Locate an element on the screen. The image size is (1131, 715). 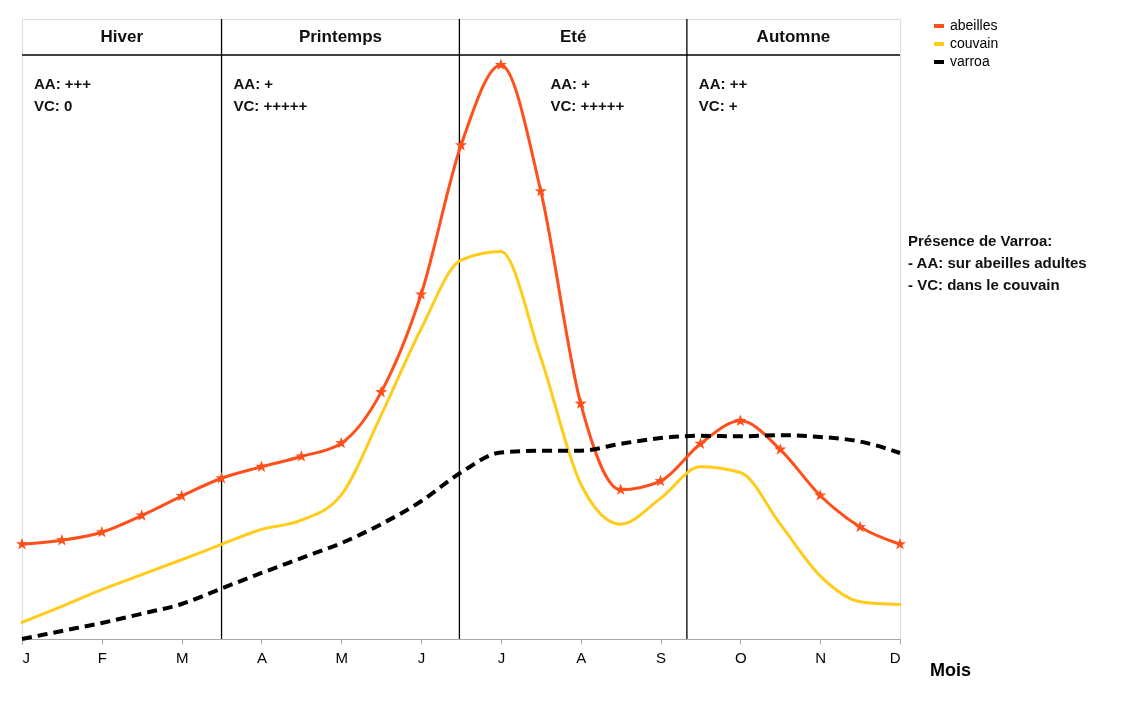
text: Automne is located at coordinates (793, 36).